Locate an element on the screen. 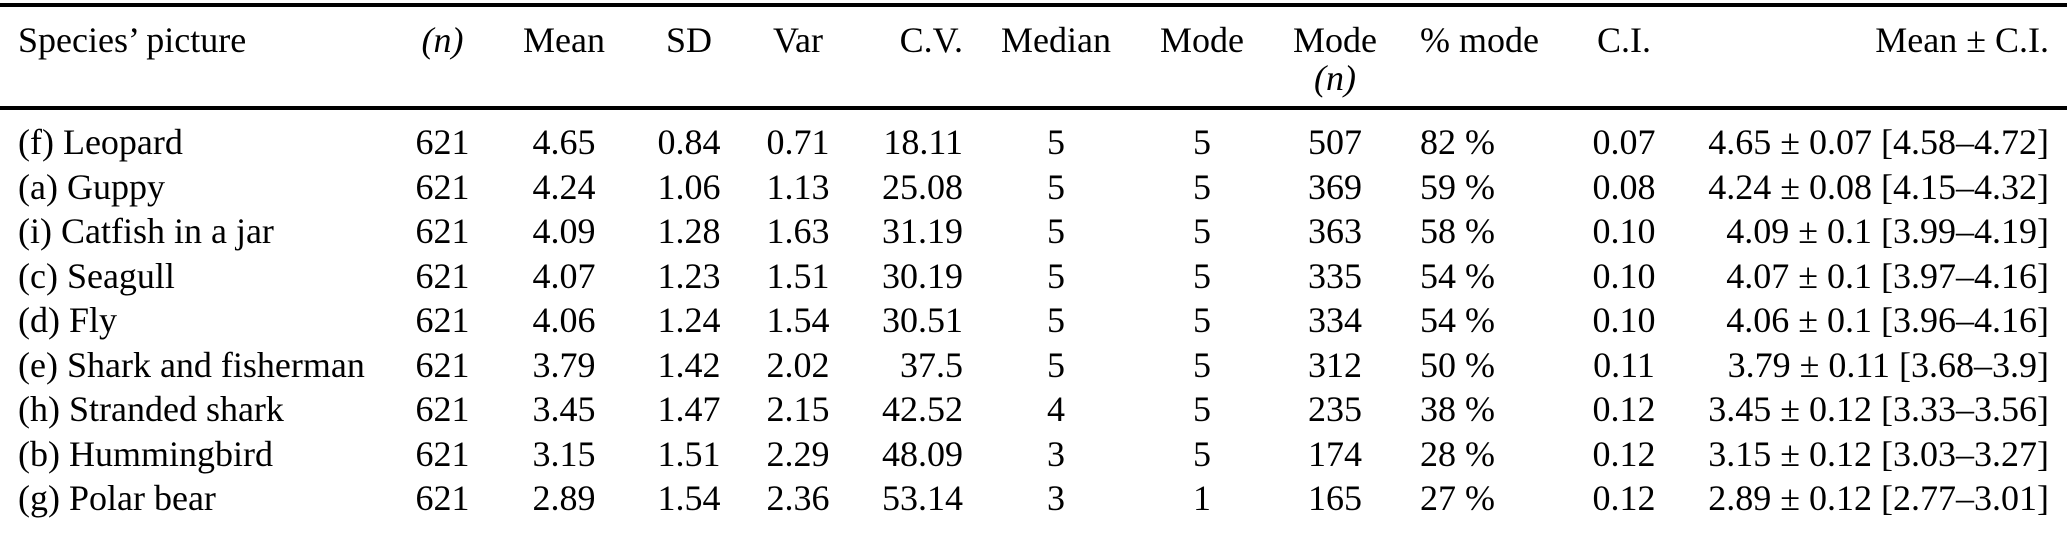  cell-species: (g) Polar bear is located at coordinates (117, 498).